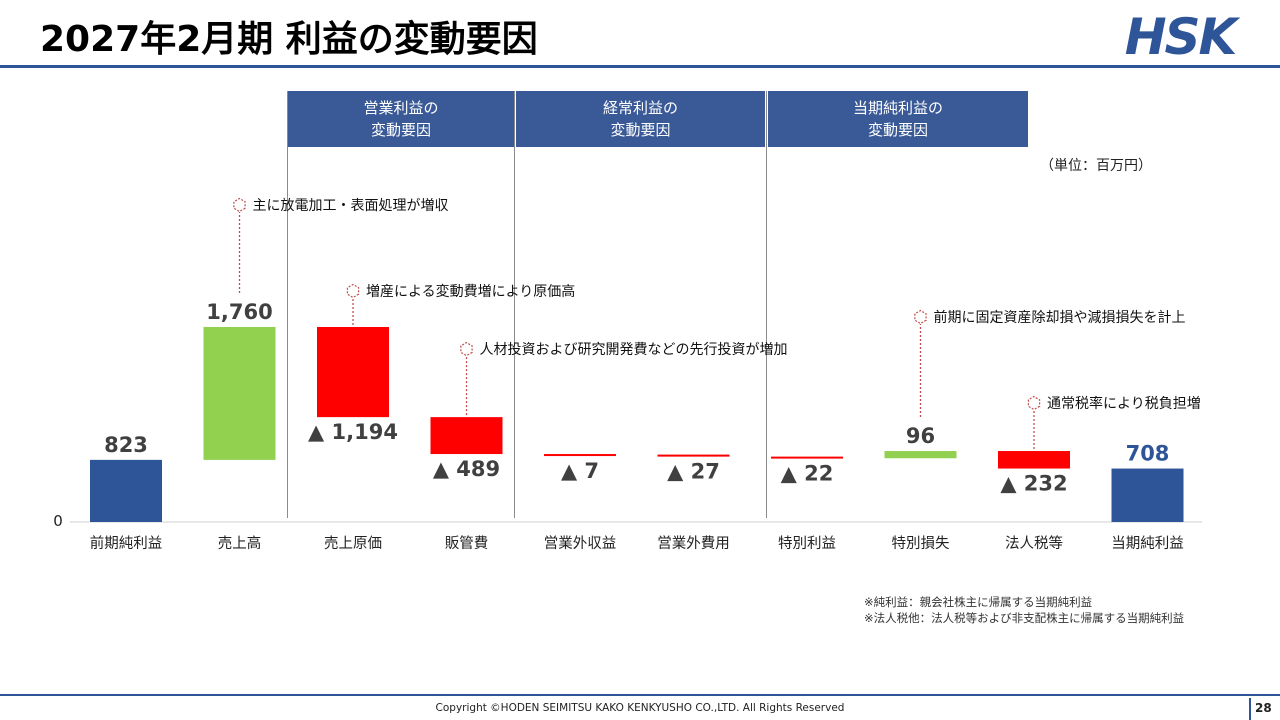 This screenshot has width=1280, height=720. Describe the element at coordinates (353, 543) in the screenshot. I see `category-label-2: 売上原価` at that location.